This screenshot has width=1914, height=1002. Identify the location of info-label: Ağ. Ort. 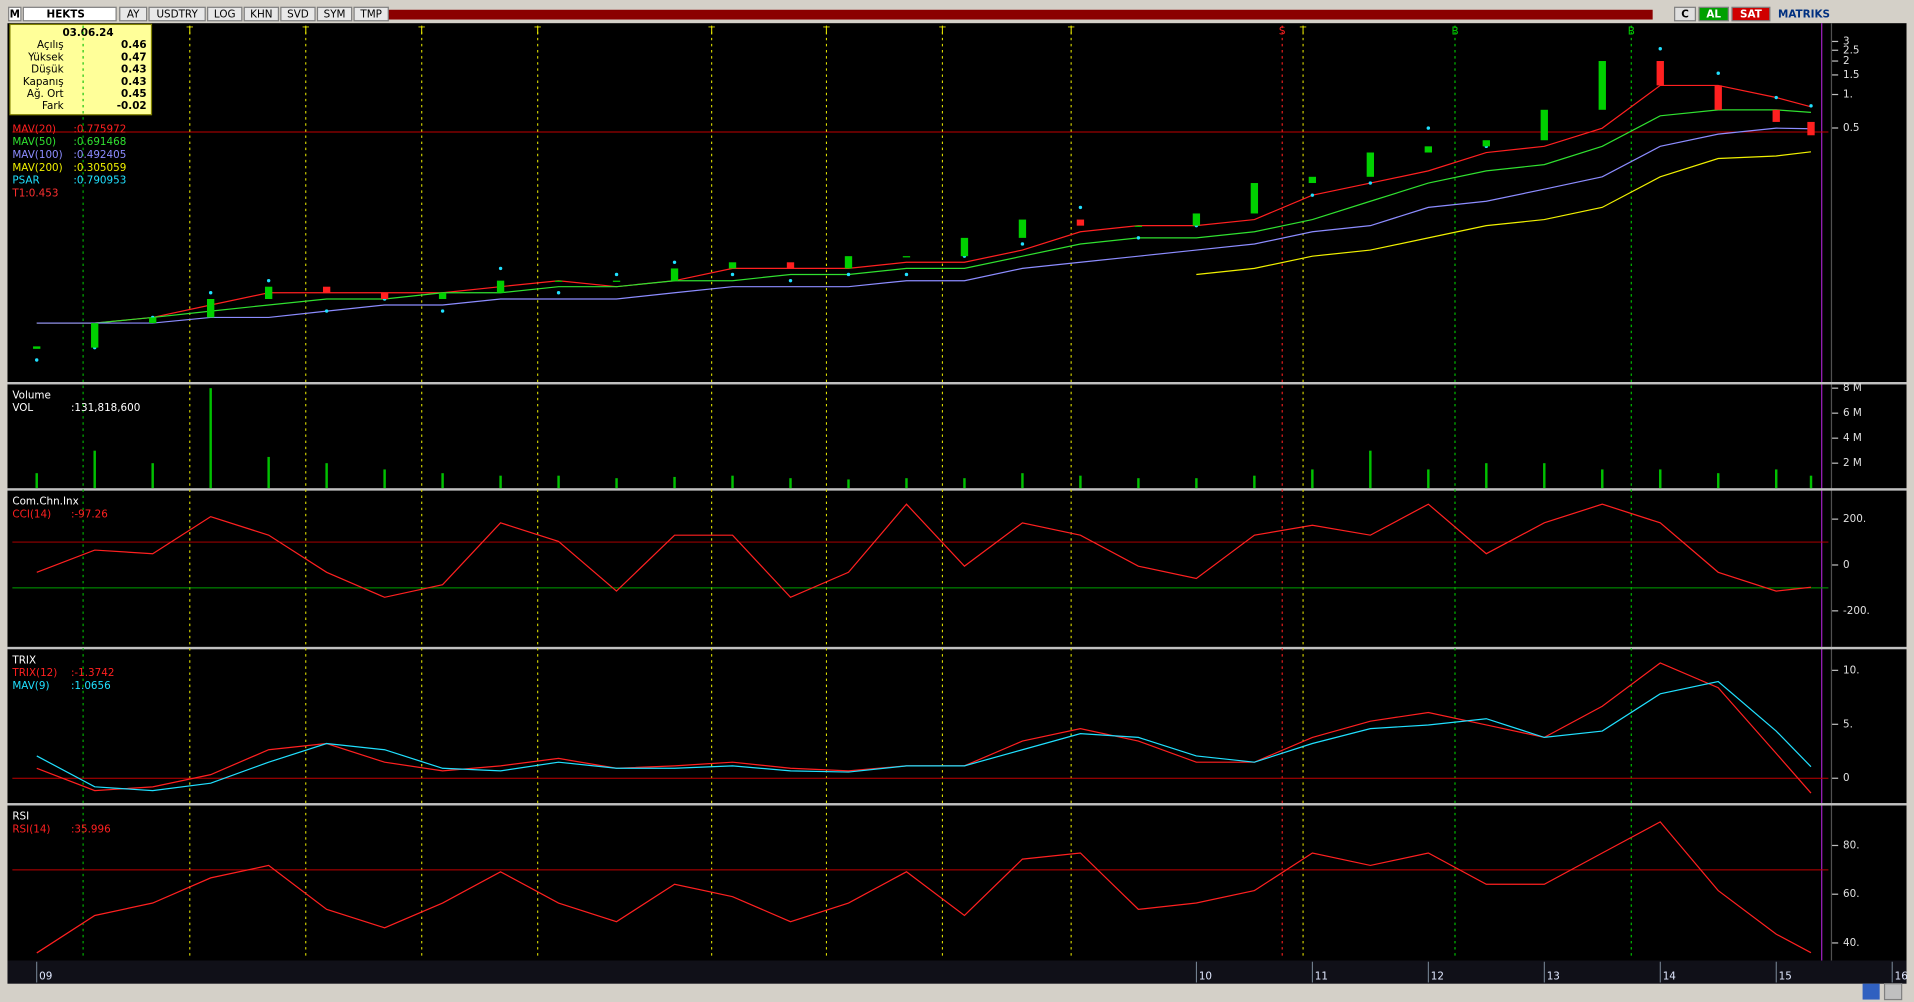
(45, 94).